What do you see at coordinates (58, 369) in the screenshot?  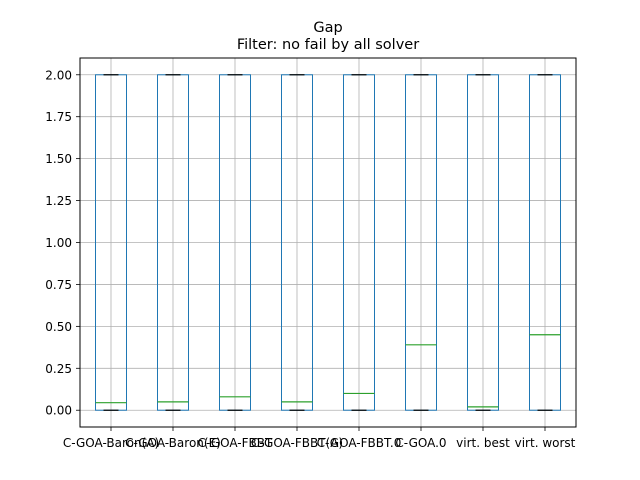 I see `y-tick-label: 0.25` at bounding box center [58, 369].